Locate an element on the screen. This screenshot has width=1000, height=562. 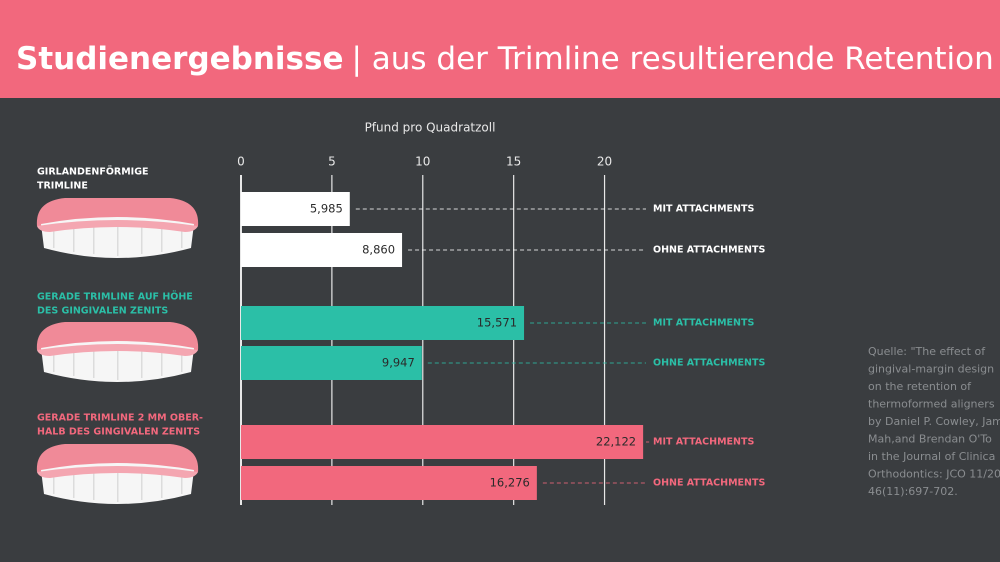
source-text: thermoformed aligners is located at coordinates (931, 404).